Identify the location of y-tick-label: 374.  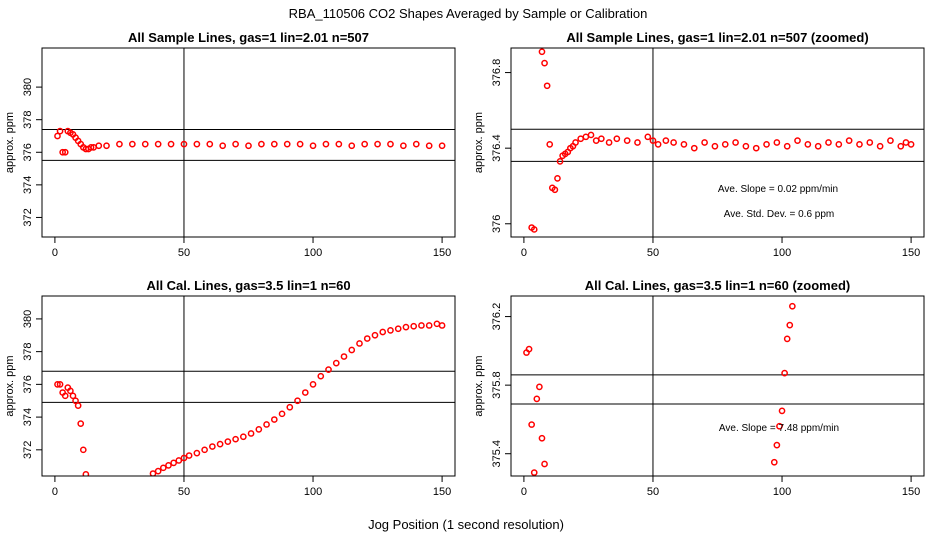
(28, 417).